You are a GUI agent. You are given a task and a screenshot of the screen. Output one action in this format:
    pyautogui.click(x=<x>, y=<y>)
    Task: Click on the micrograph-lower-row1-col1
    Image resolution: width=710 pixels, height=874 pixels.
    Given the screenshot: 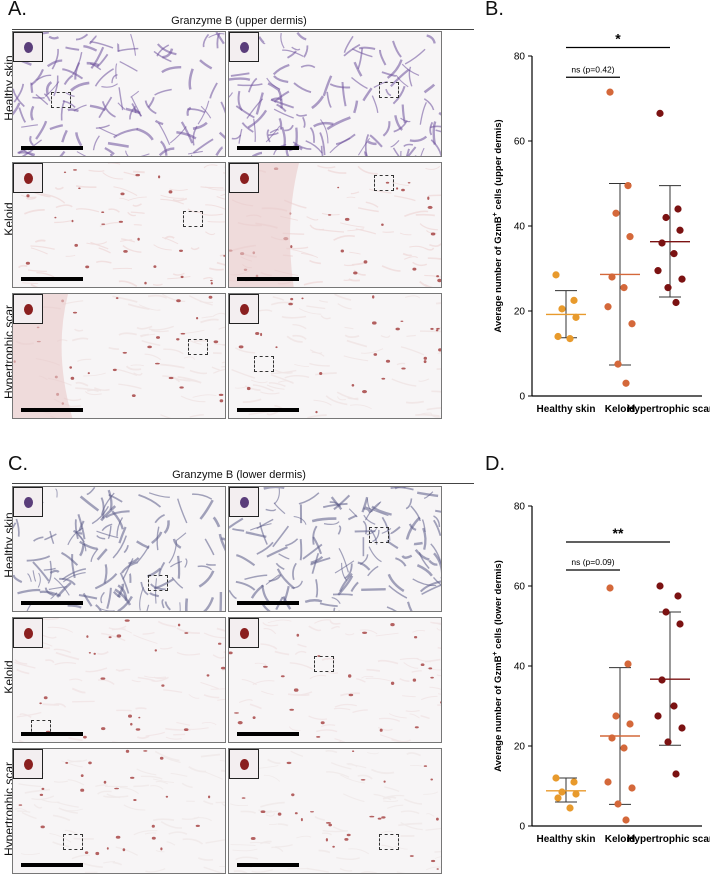 What is the action you would take?
    pyautogui.click(x=119, y=549)
    